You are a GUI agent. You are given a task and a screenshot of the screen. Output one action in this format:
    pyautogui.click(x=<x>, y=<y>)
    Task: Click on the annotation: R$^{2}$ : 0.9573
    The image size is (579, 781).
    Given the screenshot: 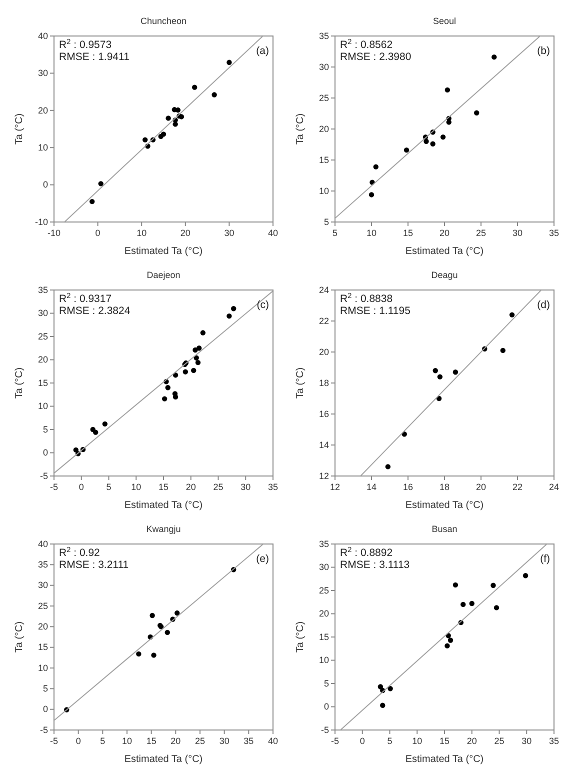 What is the action you would take?
    pyautogui.click(x=85, y=43)
    